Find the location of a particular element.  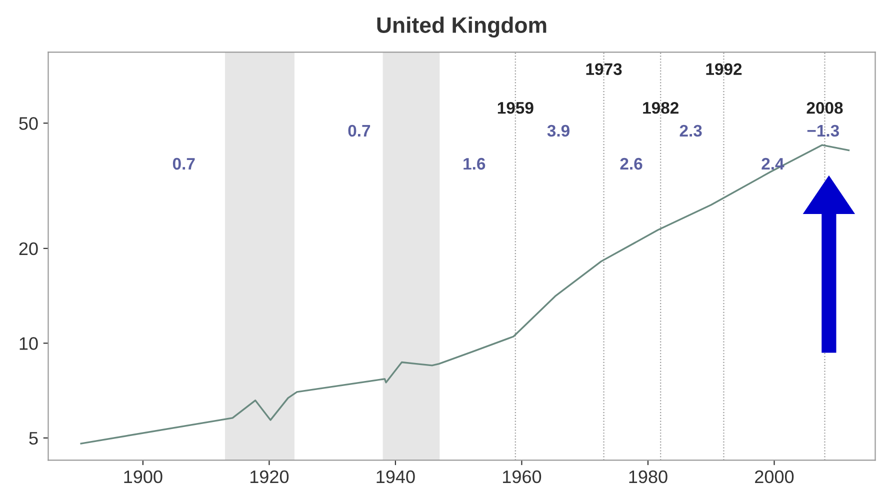

y-tick-label: 20 is located at coordinates (28, 249).